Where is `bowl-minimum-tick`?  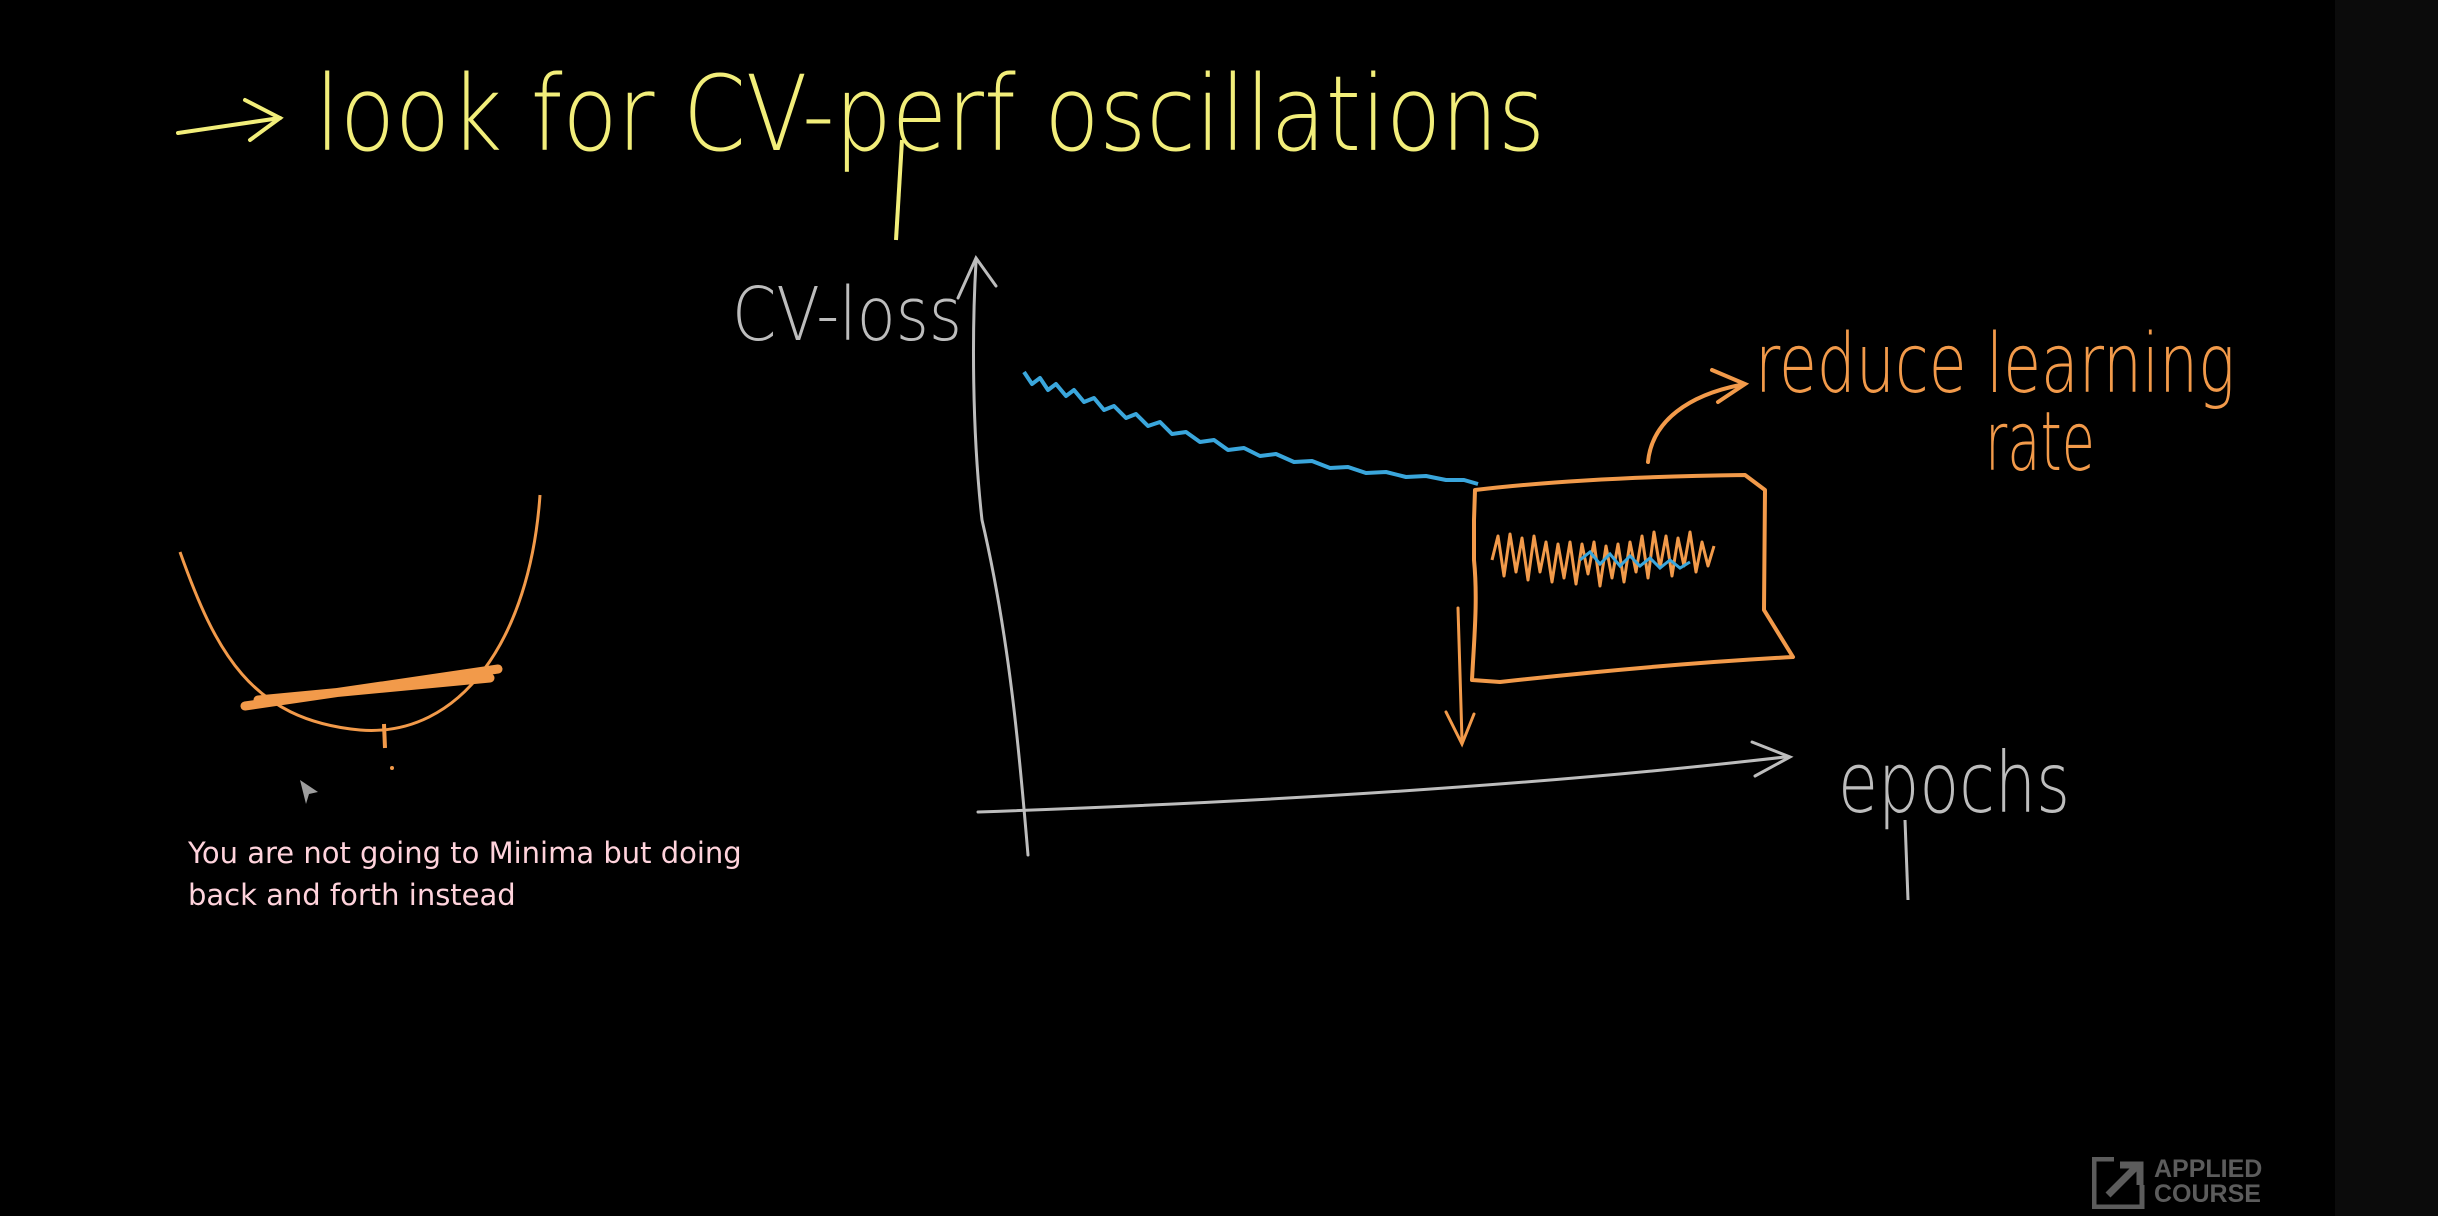 bowl-minimum-tick is located at coordinates (384, 736).